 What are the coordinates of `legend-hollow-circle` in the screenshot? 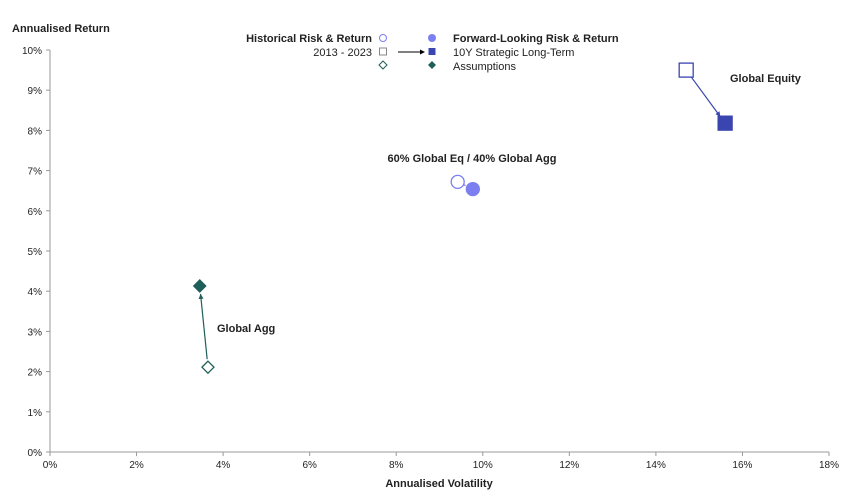 It's located at (383, 38).